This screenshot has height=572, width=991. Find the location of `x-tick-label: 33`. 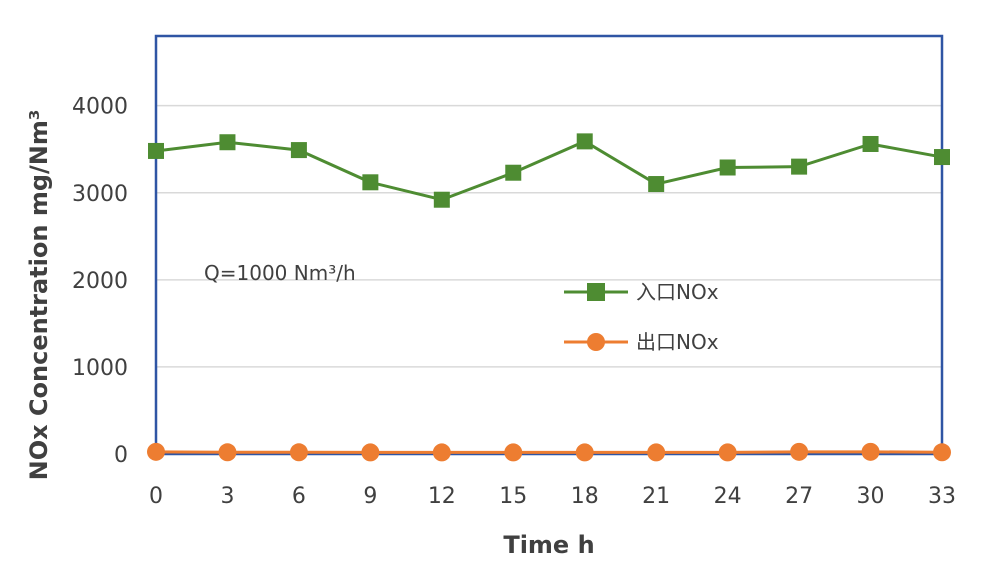

x-tick-label: 33 is located at coordinates (942, 496).